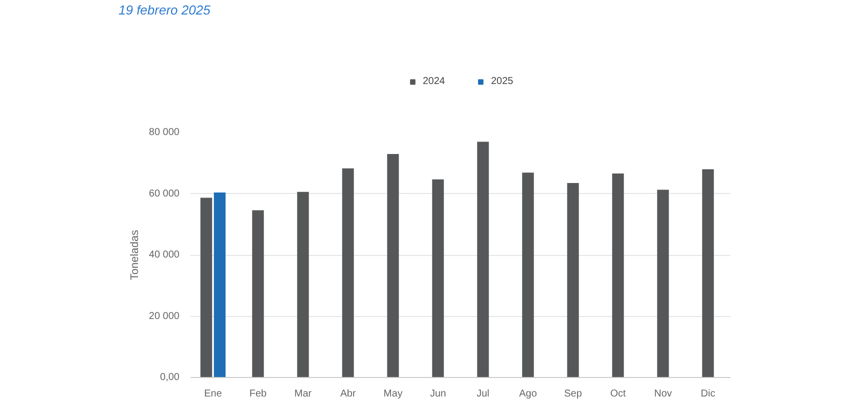  What do you see at coordinates (618, 394) in the screenshot?
I see `x-tick-label: Oct` at bounding box center [618, 394].